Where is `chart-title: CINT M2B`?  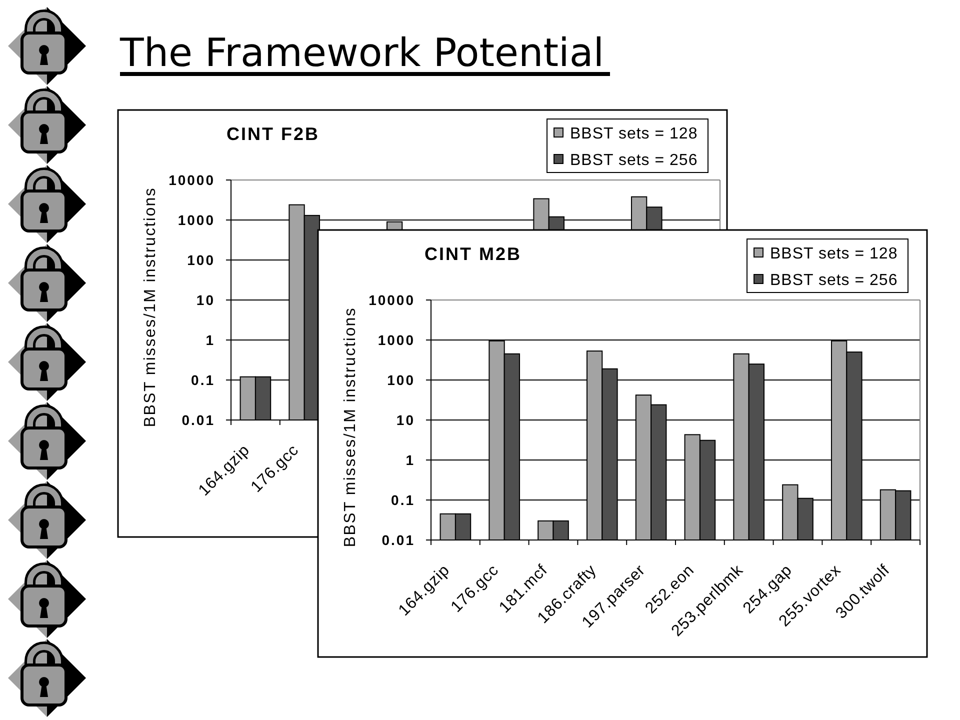
chart-title: CINT M2B is located at coordinates (473, 254).